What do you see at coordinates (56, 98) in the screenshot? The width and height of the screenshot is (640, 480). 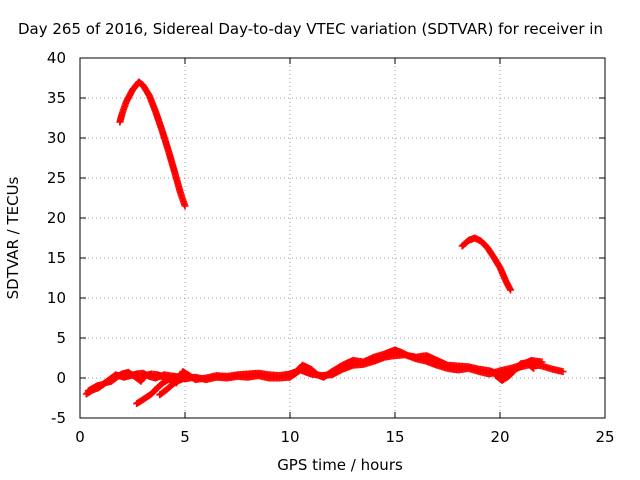 I see `y-tick-label: 35` at bounding box center [56, 98].